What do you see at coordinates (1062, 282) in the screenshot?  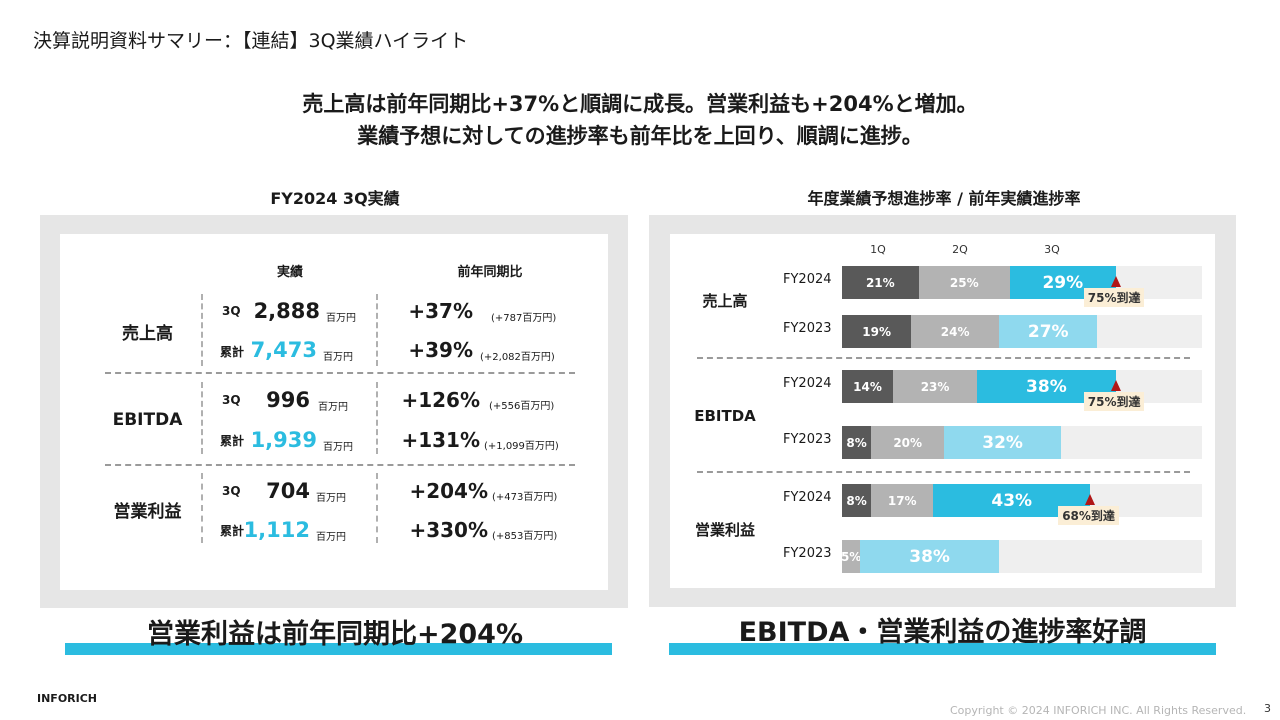 I see `segment-3q: 29%` at bounding box center [1062, 282].